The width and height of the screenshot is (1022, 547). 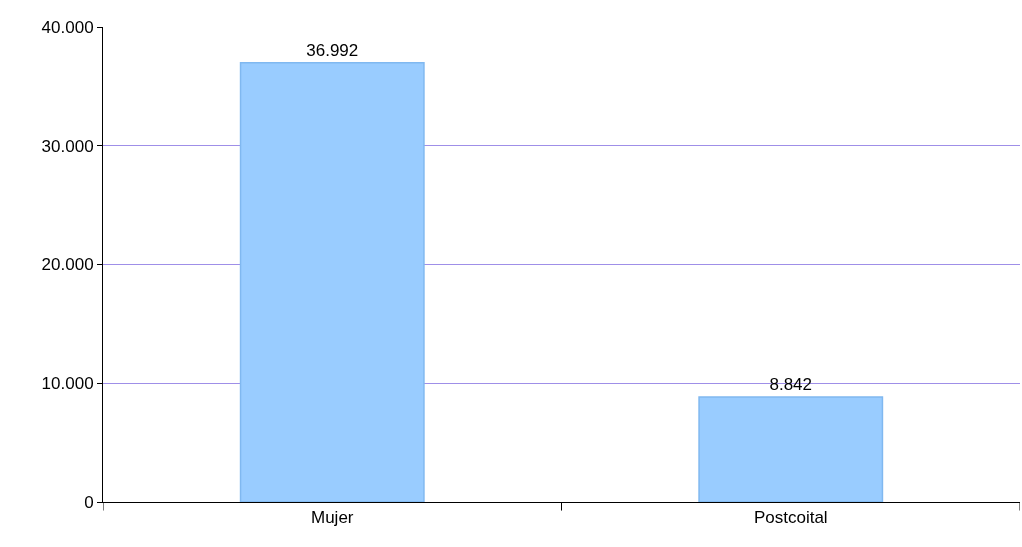 I want to click on y-tick-label: 0, so click(x=89, y=502).